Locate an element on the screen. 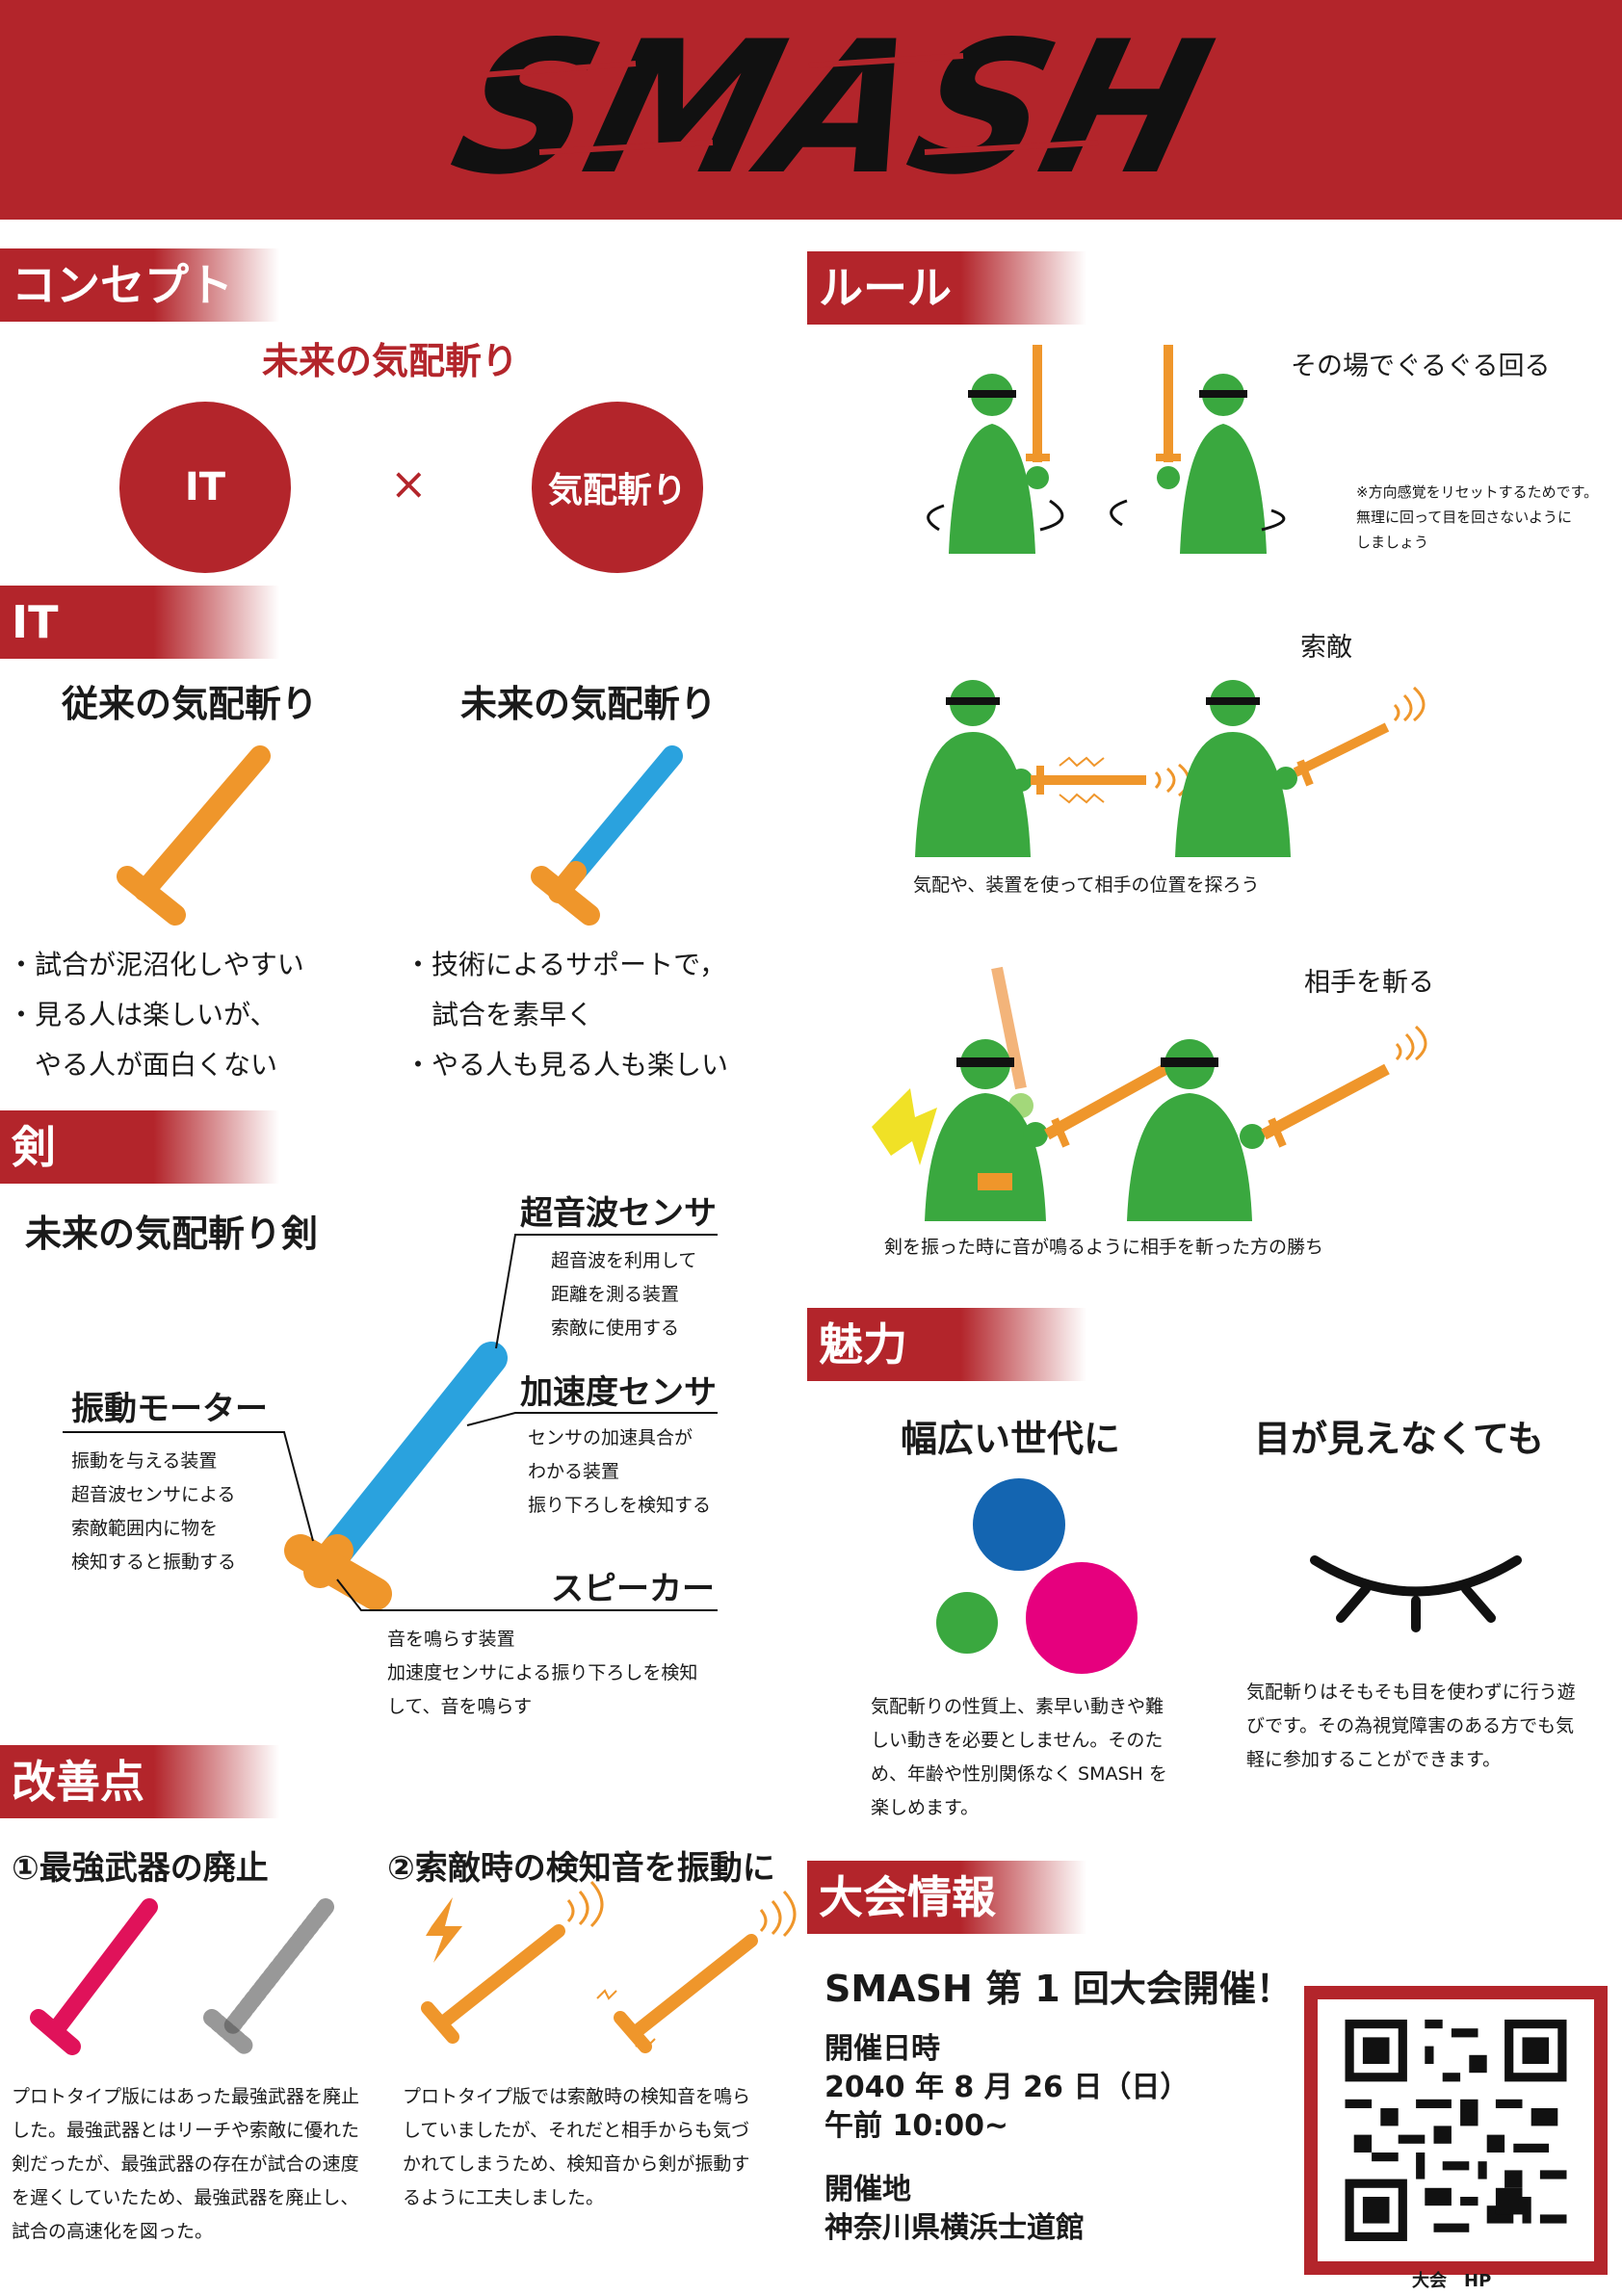  ultrasonic-label: 超音波センサ is located at coordinates (618, 1213).